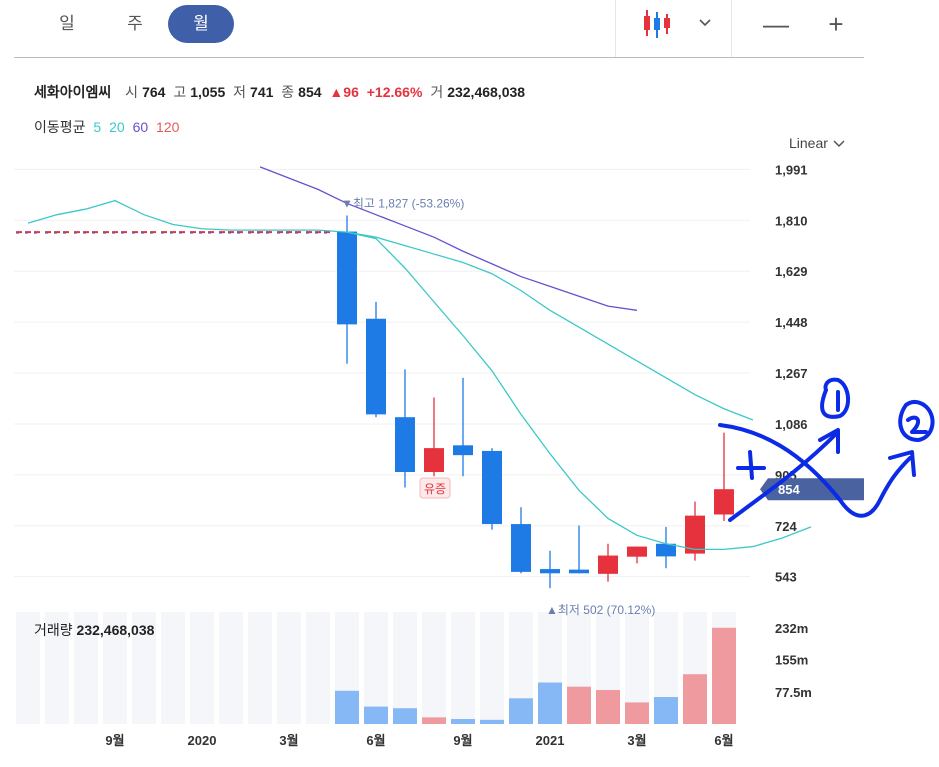 The height and width of the screenshot is (767, 939). I want to click on high-value: 1,055, so click(208, 92).